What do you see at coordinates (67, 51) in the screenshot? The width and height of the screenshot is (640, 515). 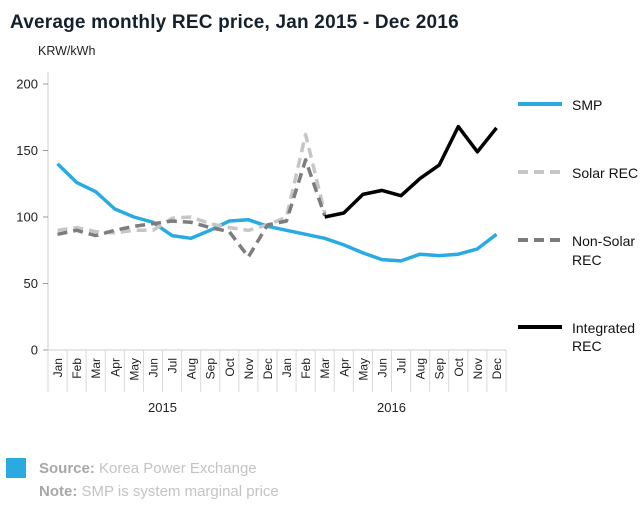 I see `y-axis-unit-label: KRW/kWh` at bounding box center [67, 51].